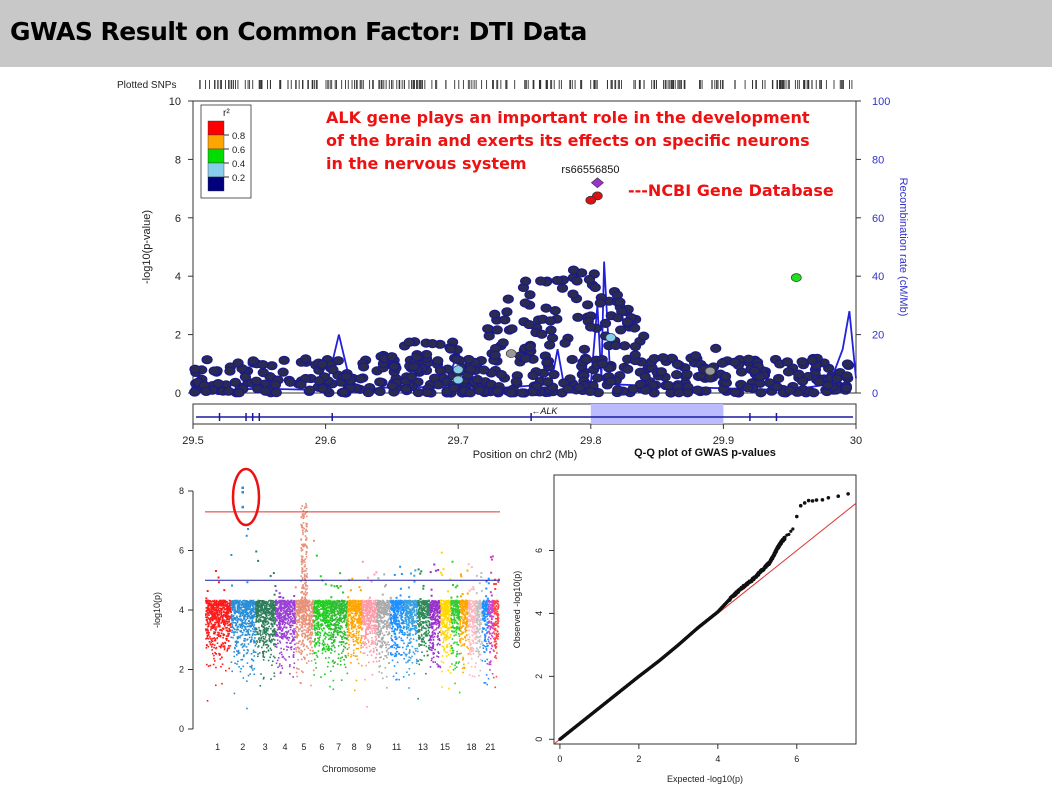  Describe the element at coordinates (216, 142) in the screenshot. I see `legend-swatch` at that location.